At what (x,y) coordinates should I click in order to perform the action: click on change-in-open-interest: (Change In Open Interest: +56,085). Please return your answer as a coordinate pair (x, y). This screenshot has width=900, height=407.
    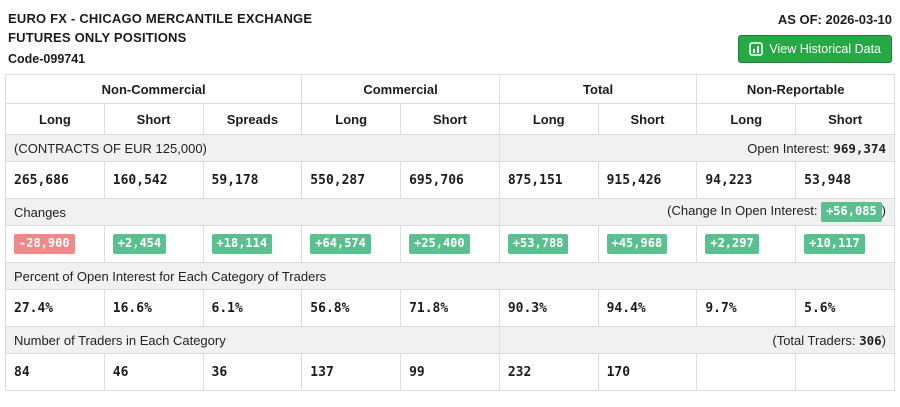
    Looking at the image, I should click on (697, 212).